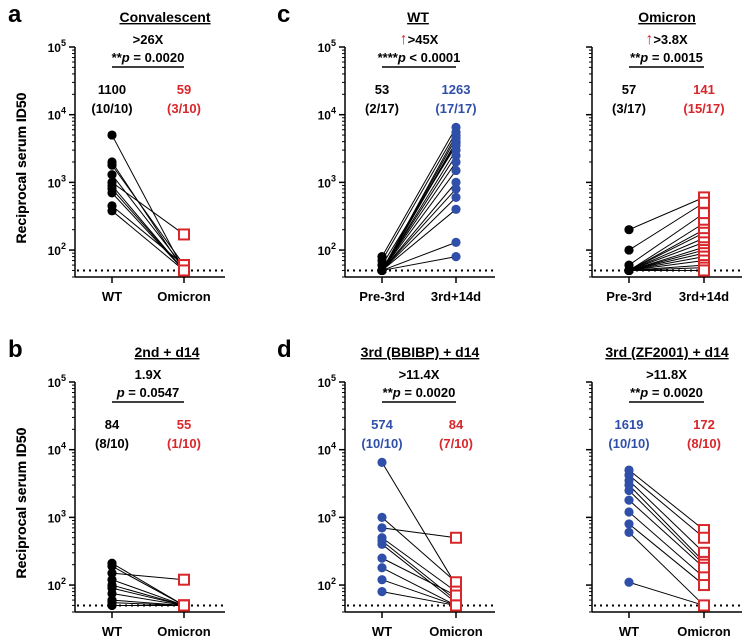 This screenshot has width=750, height=639. Describe the element at coordinates (704, 424) in the screenshot. I see `gmt-value: 172` at that location.